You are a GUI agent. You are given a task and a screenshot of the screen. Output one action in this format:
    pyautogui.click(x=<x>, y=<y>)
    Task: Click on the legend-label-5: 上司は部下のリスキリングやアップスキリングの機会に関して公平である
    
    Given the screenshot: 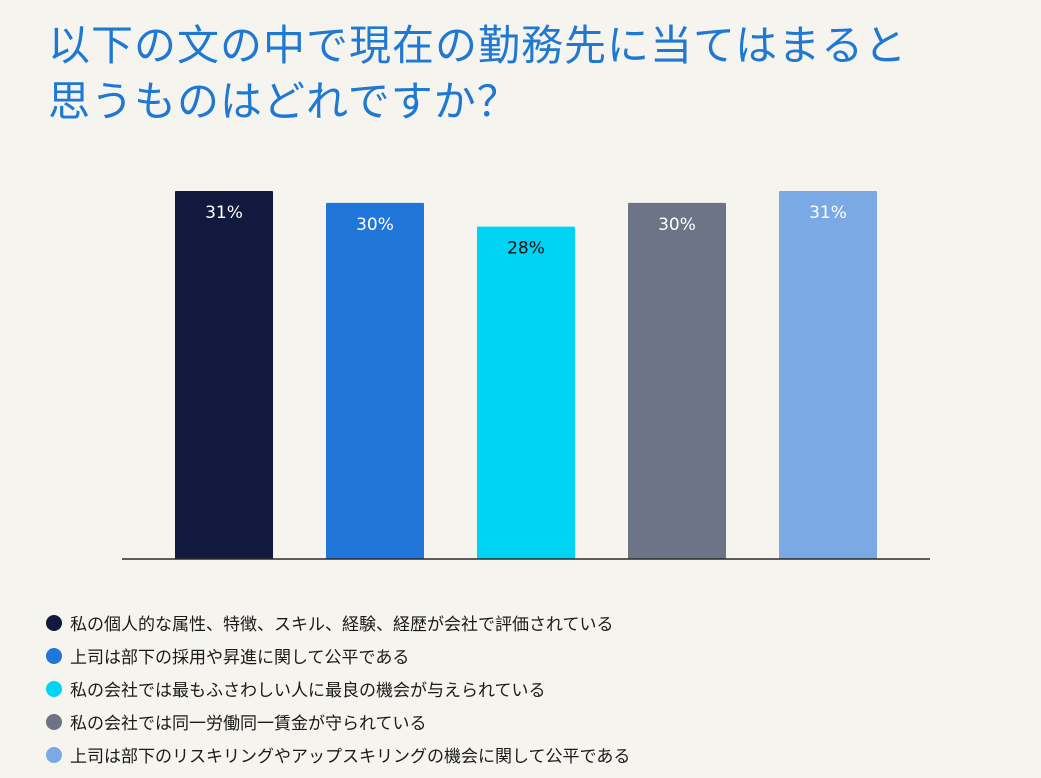 What is the action you would take?
    pyautogui.click(x=350, y=757)
    